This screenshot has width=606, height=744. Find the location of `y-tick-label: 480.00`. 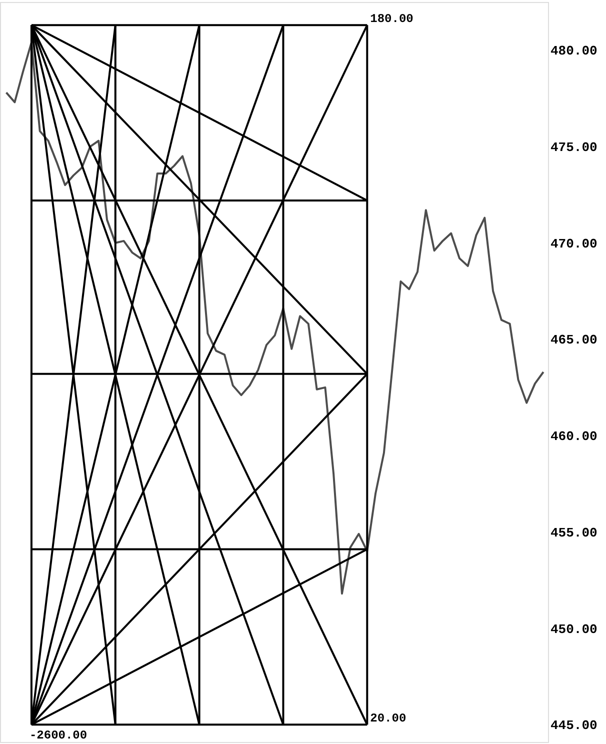

y-tick-label: 480.00 is located at coordinates (574, 51).